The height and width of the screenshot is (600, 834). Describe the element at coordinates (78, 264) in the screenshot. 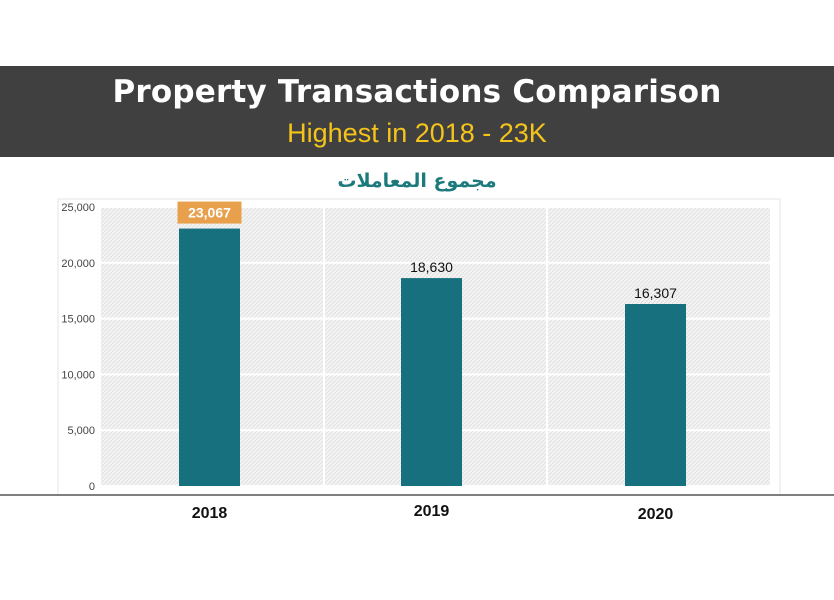

I see `y-tick-label: 20,000` at that location.